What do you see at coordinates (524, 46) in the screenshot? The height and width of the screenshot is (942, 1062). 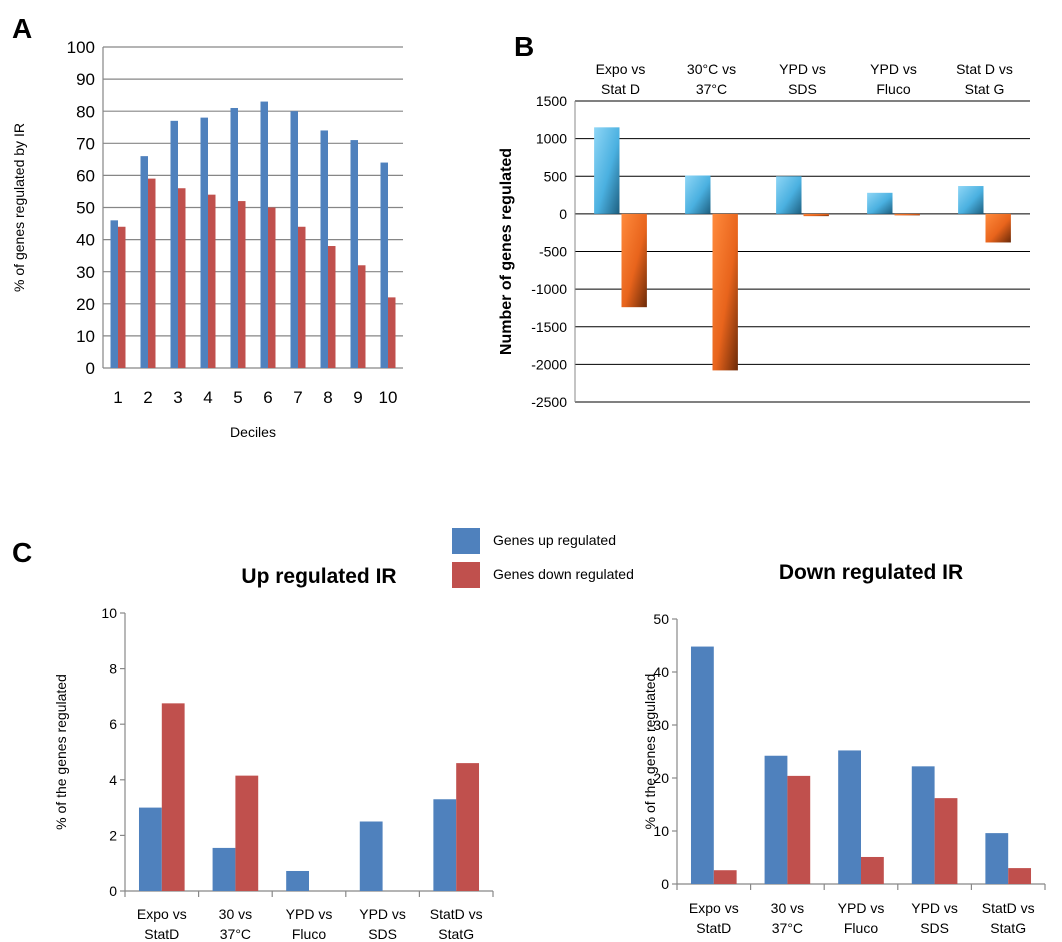 I see `panel-label-b: B` at bounding box center [524, 46].